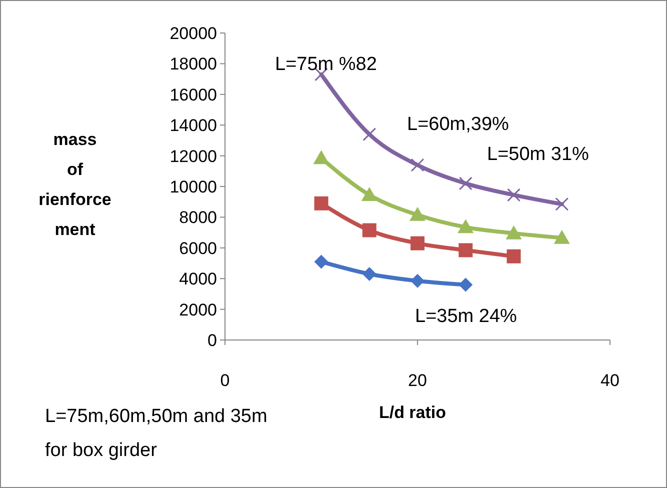 The height and width of the screenshot is (488, 667). What do you see at coordinates (198, 248) in the screenshot?
I see `y-tick-label: 6000` at bounding box center [198, 248].